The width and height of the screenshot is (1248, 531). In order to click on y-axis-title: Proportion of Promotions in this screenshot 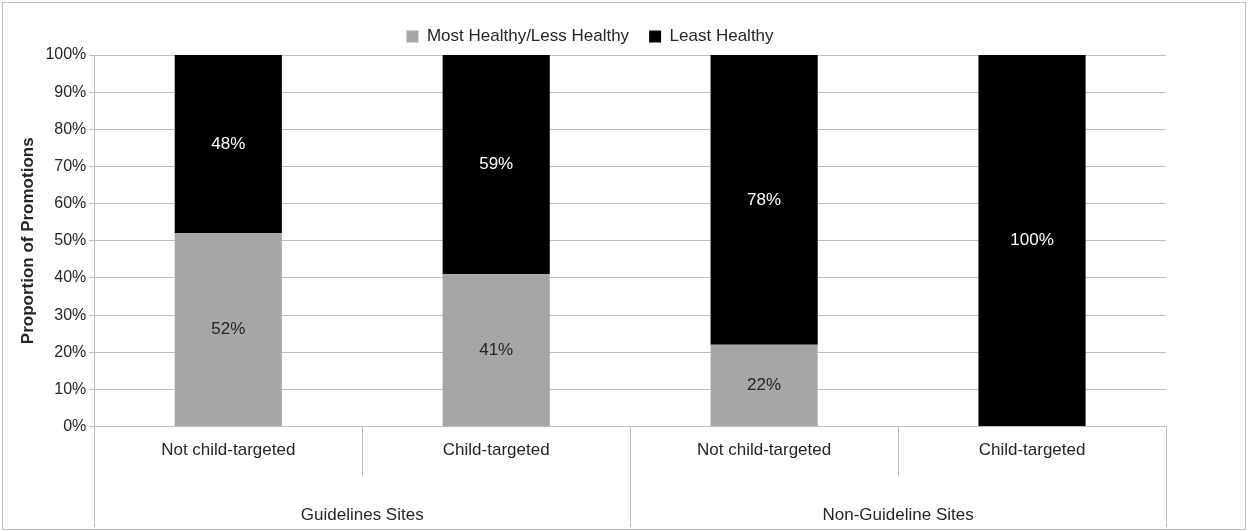, I will do `click(27, 241)`.